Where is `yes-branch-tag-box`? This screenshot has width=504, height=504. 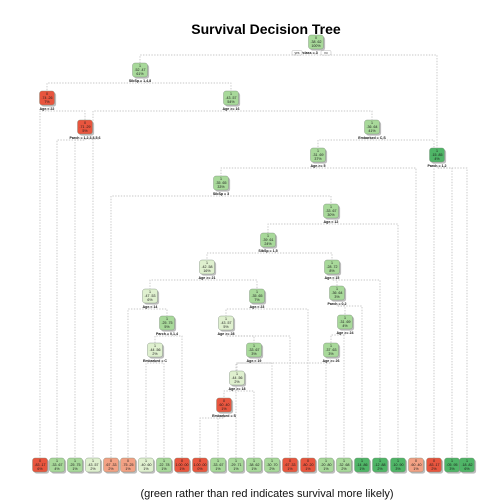 yes-branch-tag-box is located at coordinates (297, 53).